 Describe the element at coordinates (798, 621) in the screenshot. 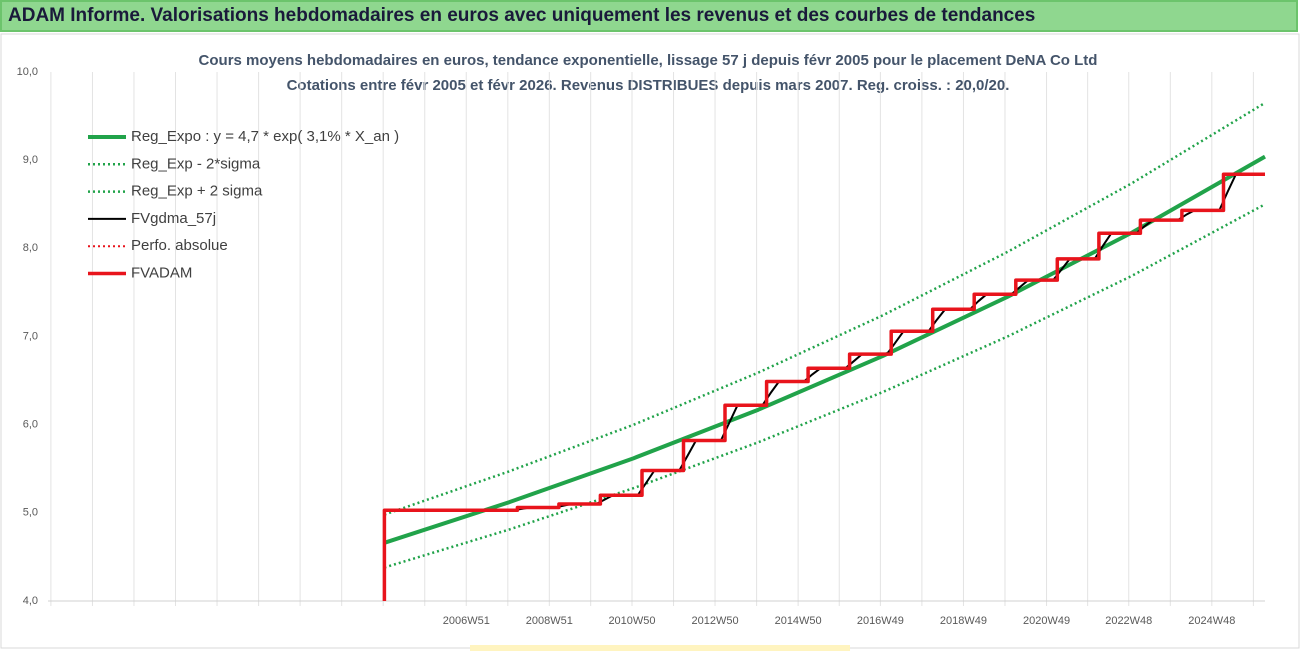

I see `x-tick-label: 2014W50` at that location.